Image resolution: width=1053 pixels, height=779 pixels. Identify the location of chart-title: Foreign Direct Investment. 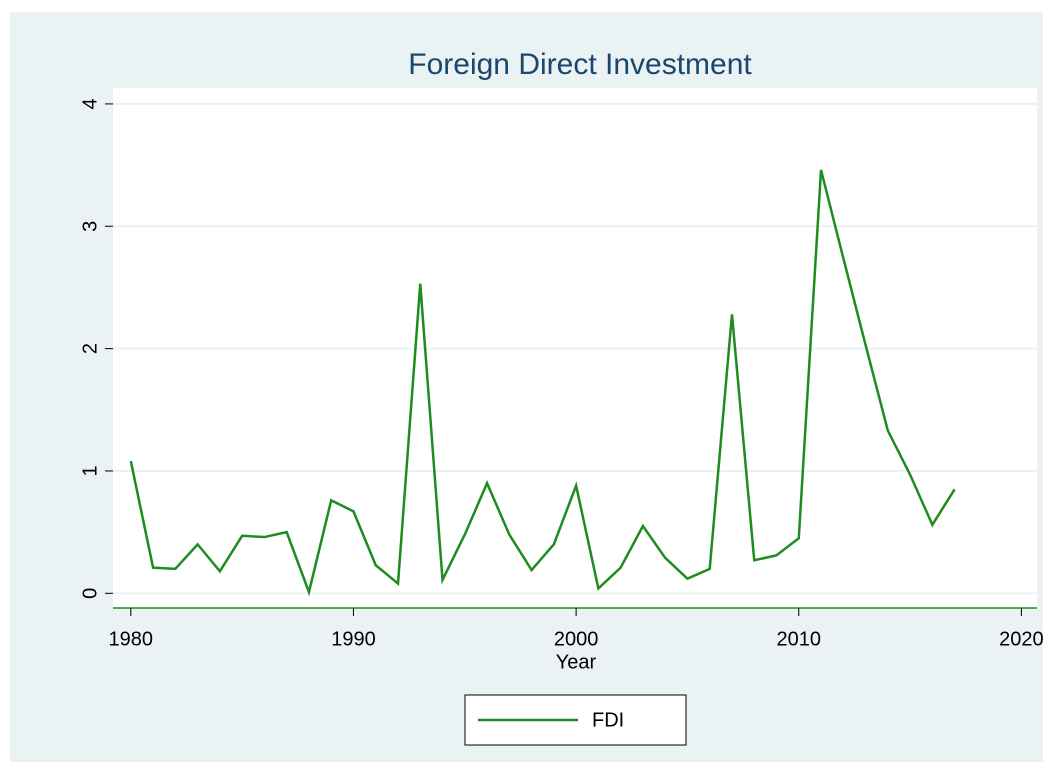
(580, 64).